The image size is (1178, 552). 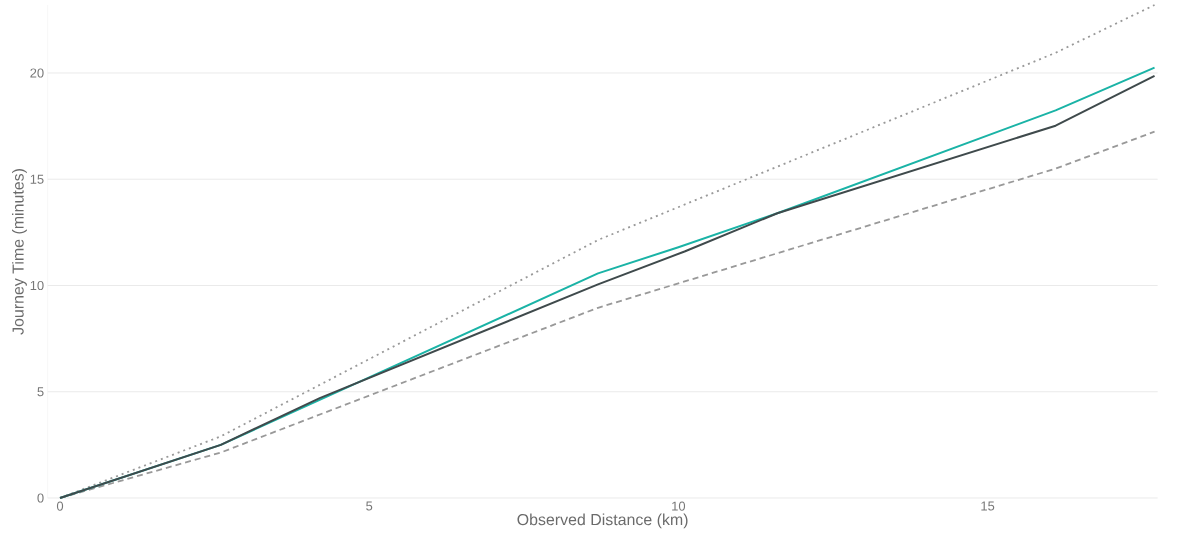 I want to click on x-tick-label: 10, so click(x=679, y=506).